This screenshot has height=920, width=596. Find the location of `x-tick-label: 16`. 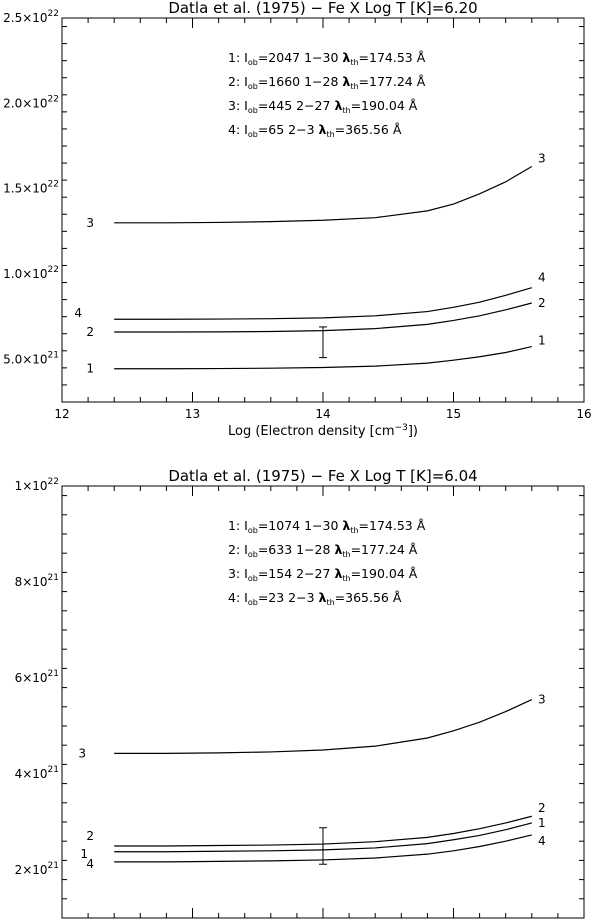

x-tick-label: 16 is located at coordinates (583, 414).